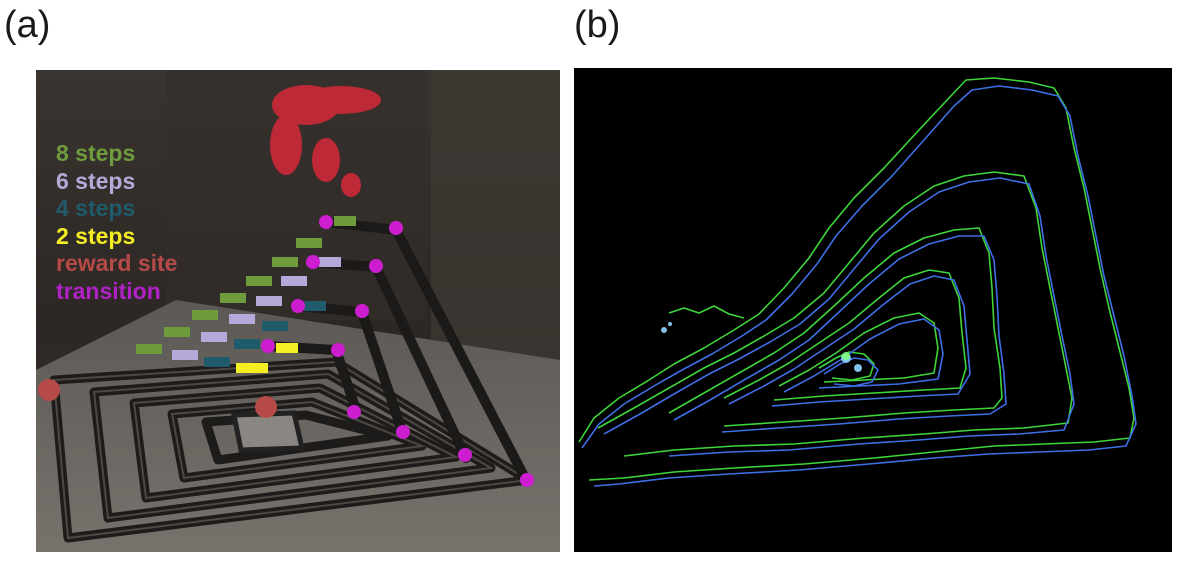  What do you see at coordinates (96, 180) in the screenshot?
I see `legend-6-steps: 6 steps` at bounding box center [96, 180].